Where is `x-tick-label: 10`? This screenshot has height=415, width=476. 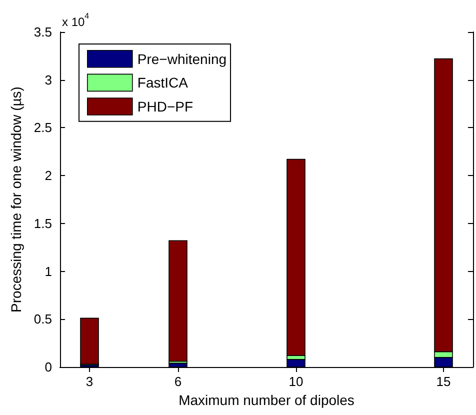
x-tick-label: 10 is located at coordinates (296, 381).